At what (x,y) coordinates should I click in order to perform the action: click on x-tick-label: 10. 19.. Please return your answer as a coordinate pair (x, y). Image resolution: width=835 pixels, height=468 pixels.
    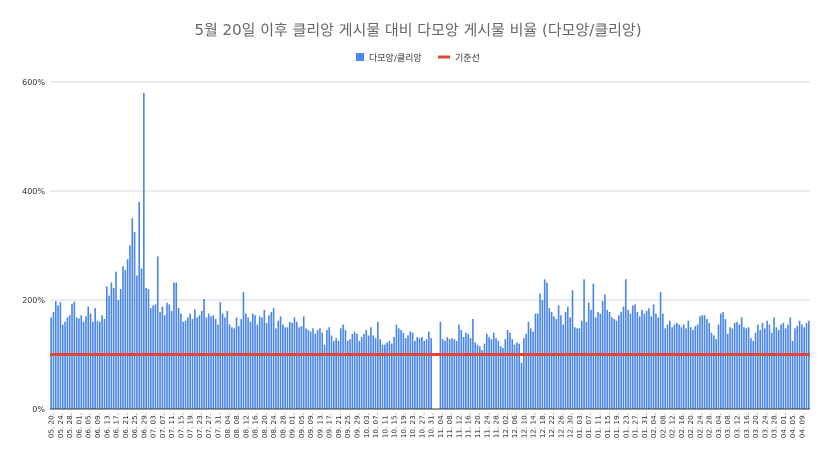
    Looking at the image, I should click on (403, 425).